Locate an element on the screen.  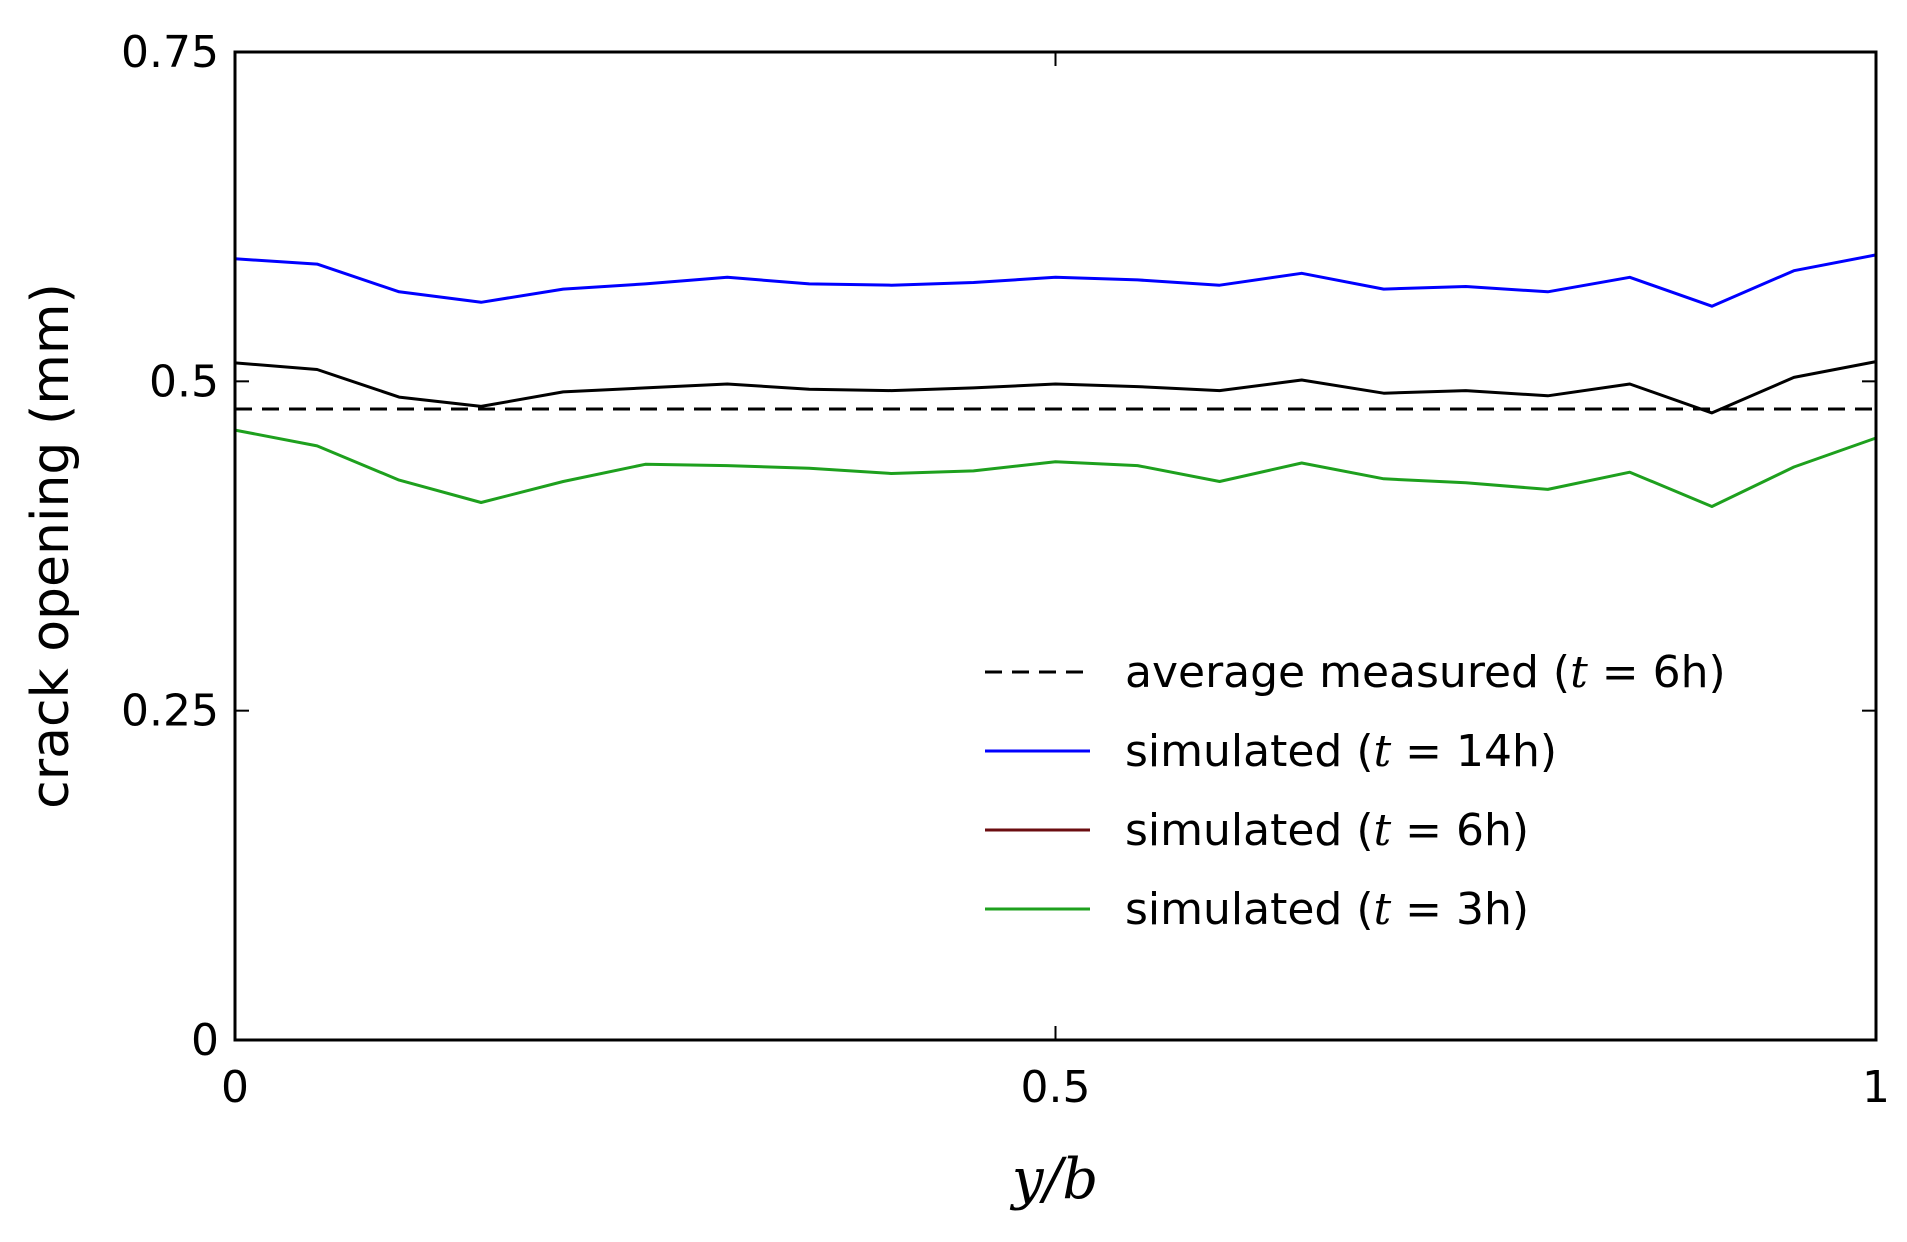
legend-label-1: simulated (t = 14h) is located at coordinates (1341, 751).